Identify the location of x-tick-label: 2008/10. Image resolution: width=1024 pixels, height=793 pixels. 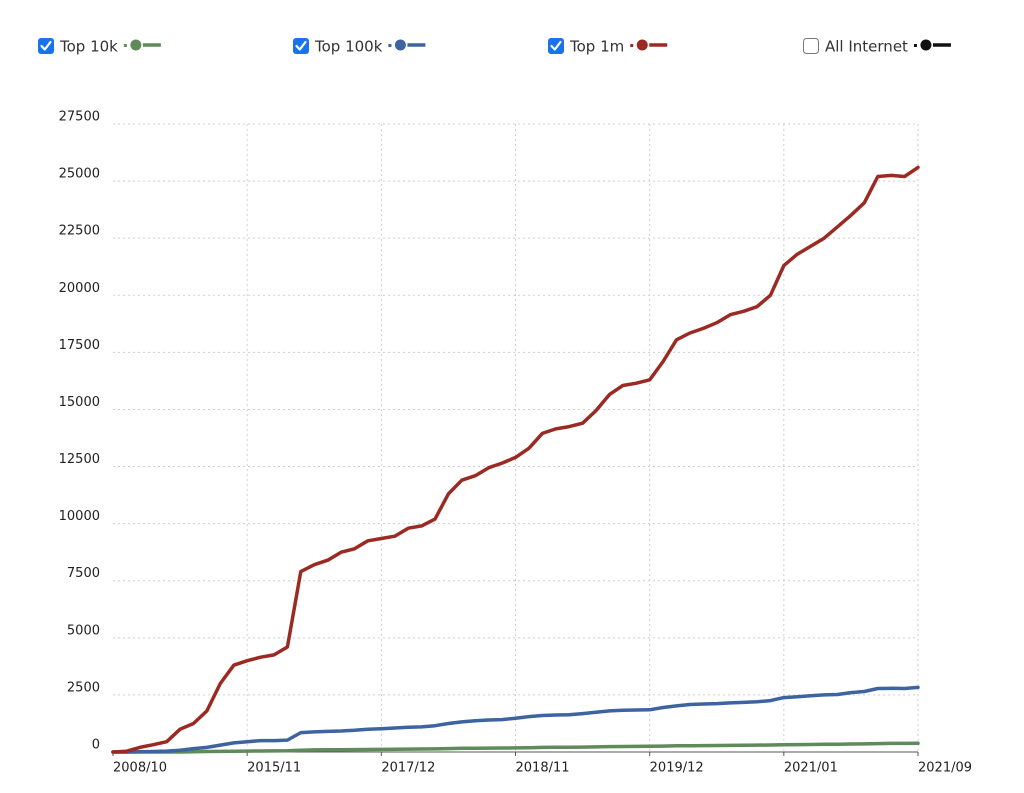
(140, 768).